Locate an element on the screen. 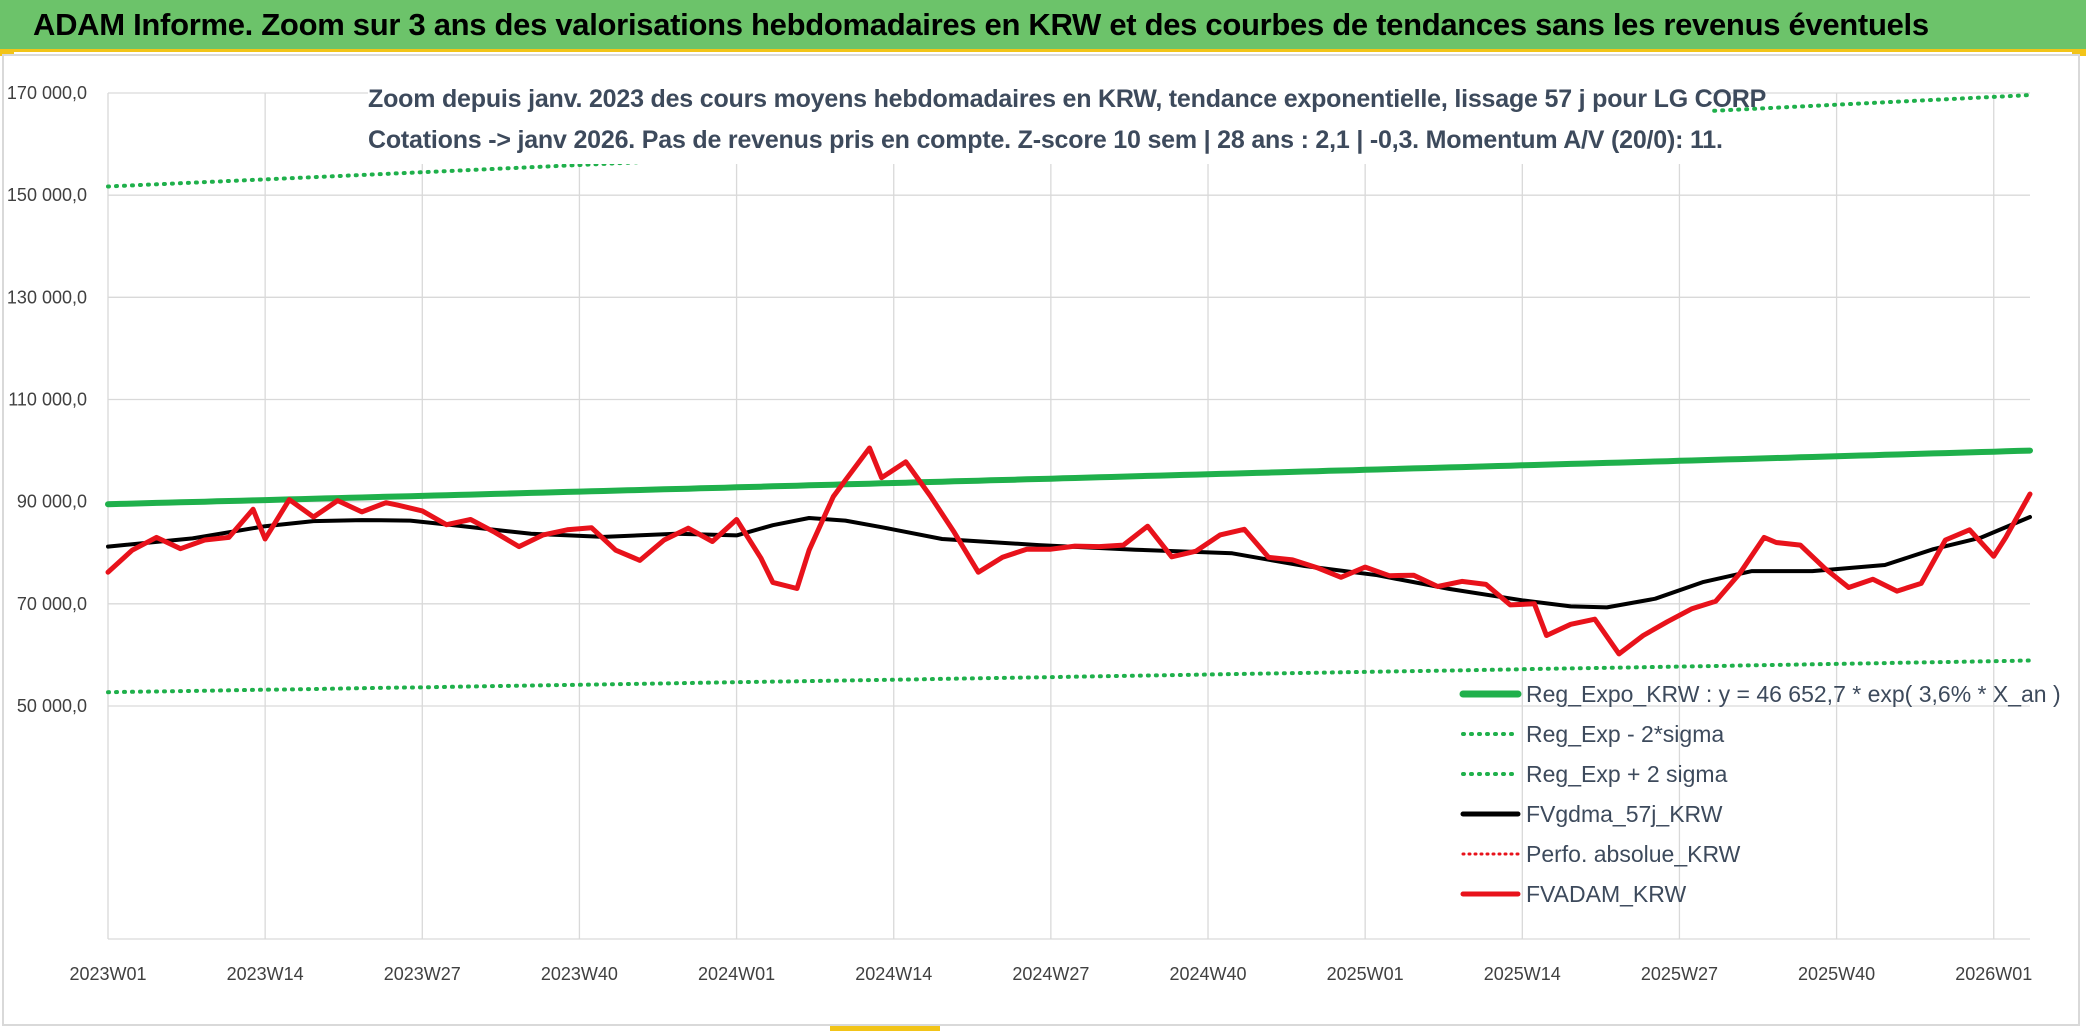 This screenshot has height=1031, width=2086. y-tick-label: 90 000,0 is located at coordinates (52, 502).